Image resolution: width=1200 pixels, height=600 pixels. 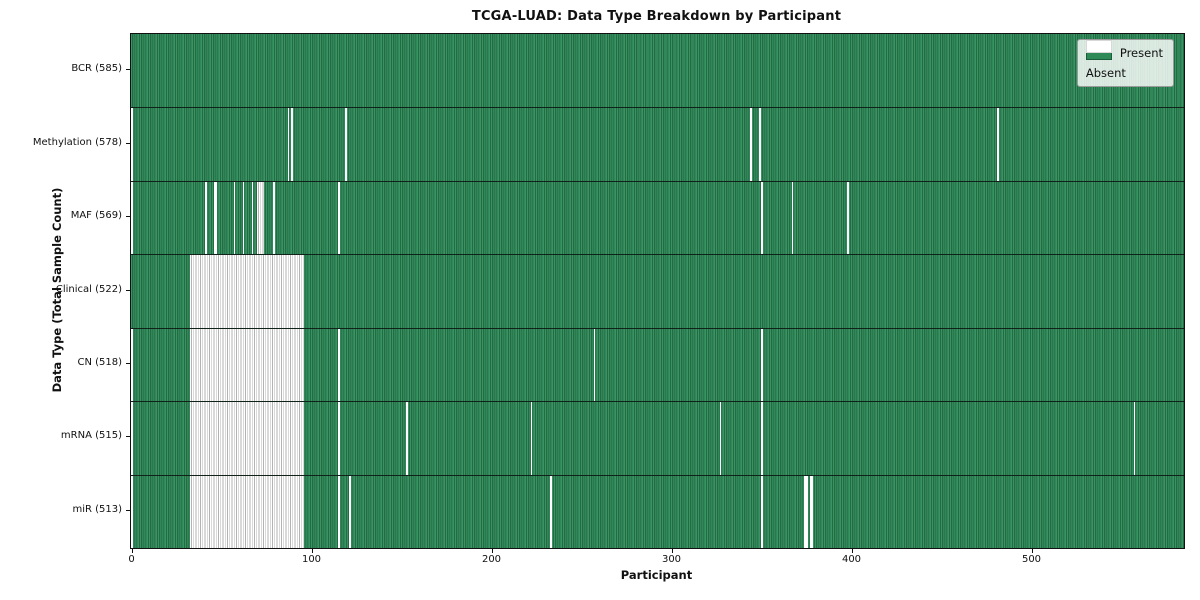 I want to click on legend-label: Present, so click(x=1141, y=53).